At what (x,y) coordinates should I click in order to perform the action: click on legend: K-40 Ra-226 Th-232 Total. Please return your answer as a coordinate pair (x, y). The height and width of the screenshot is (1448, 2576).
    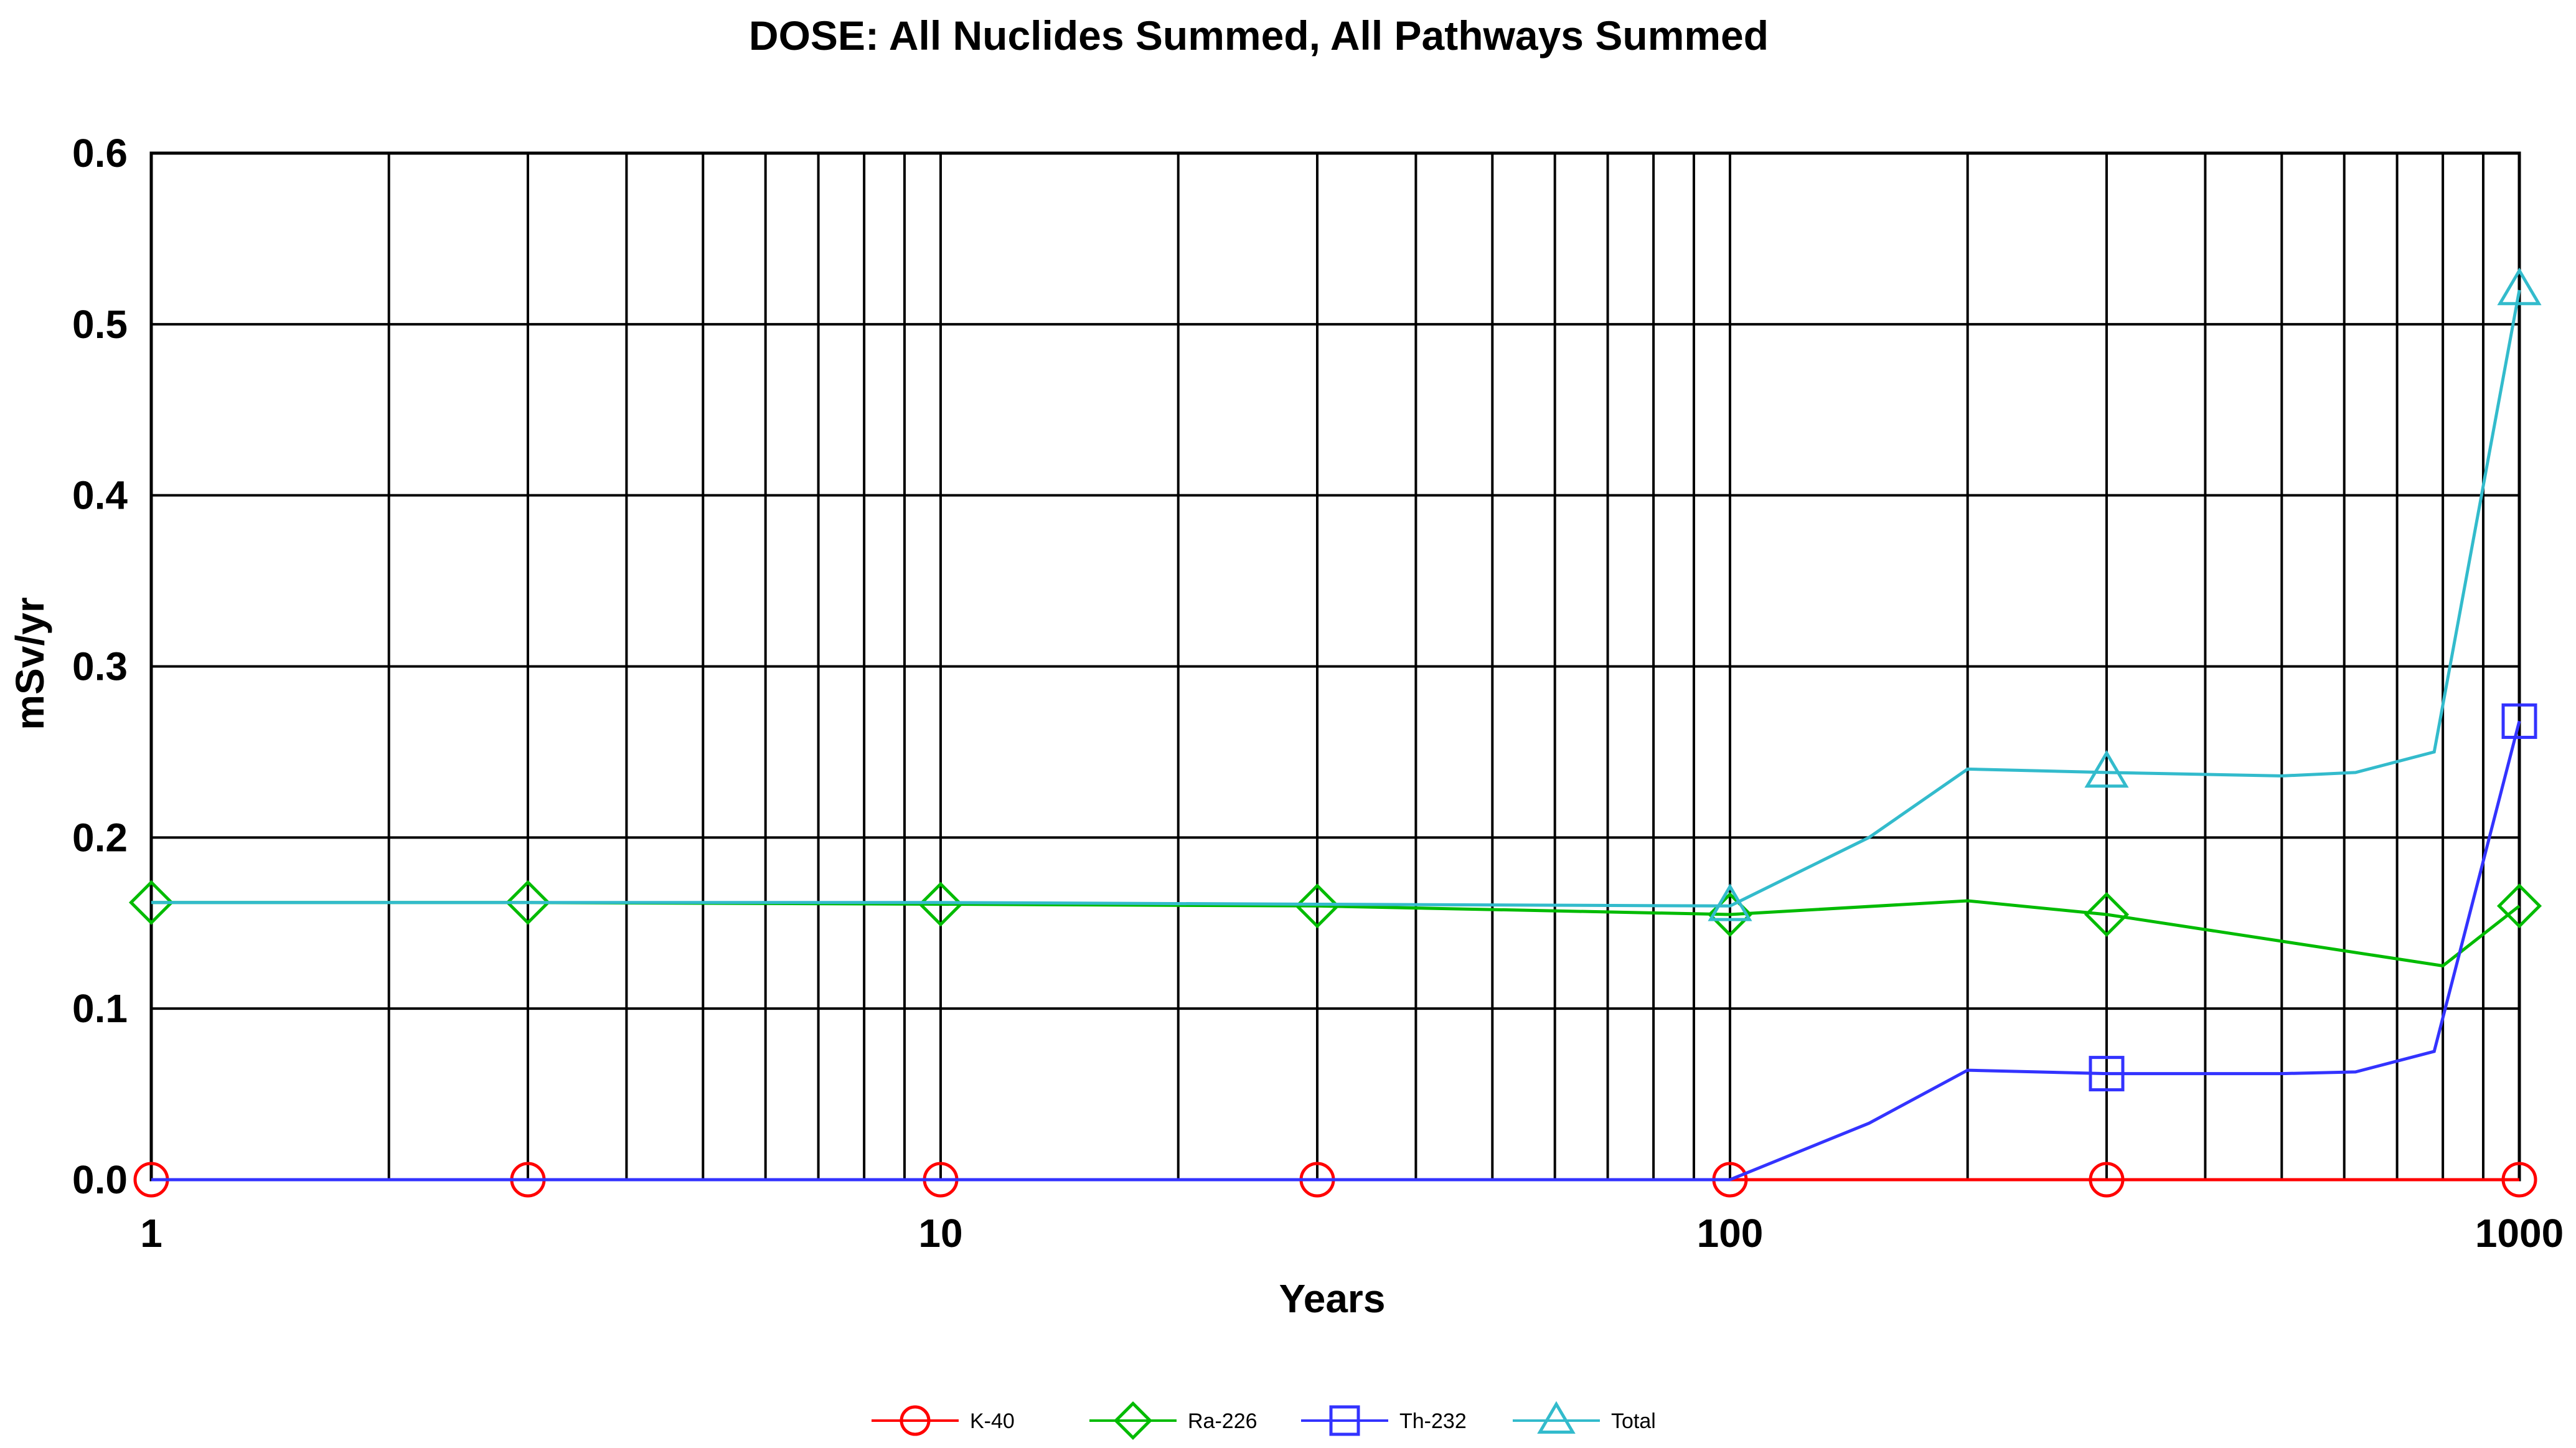
    Looking at the image, I should click on (1264, 1421).